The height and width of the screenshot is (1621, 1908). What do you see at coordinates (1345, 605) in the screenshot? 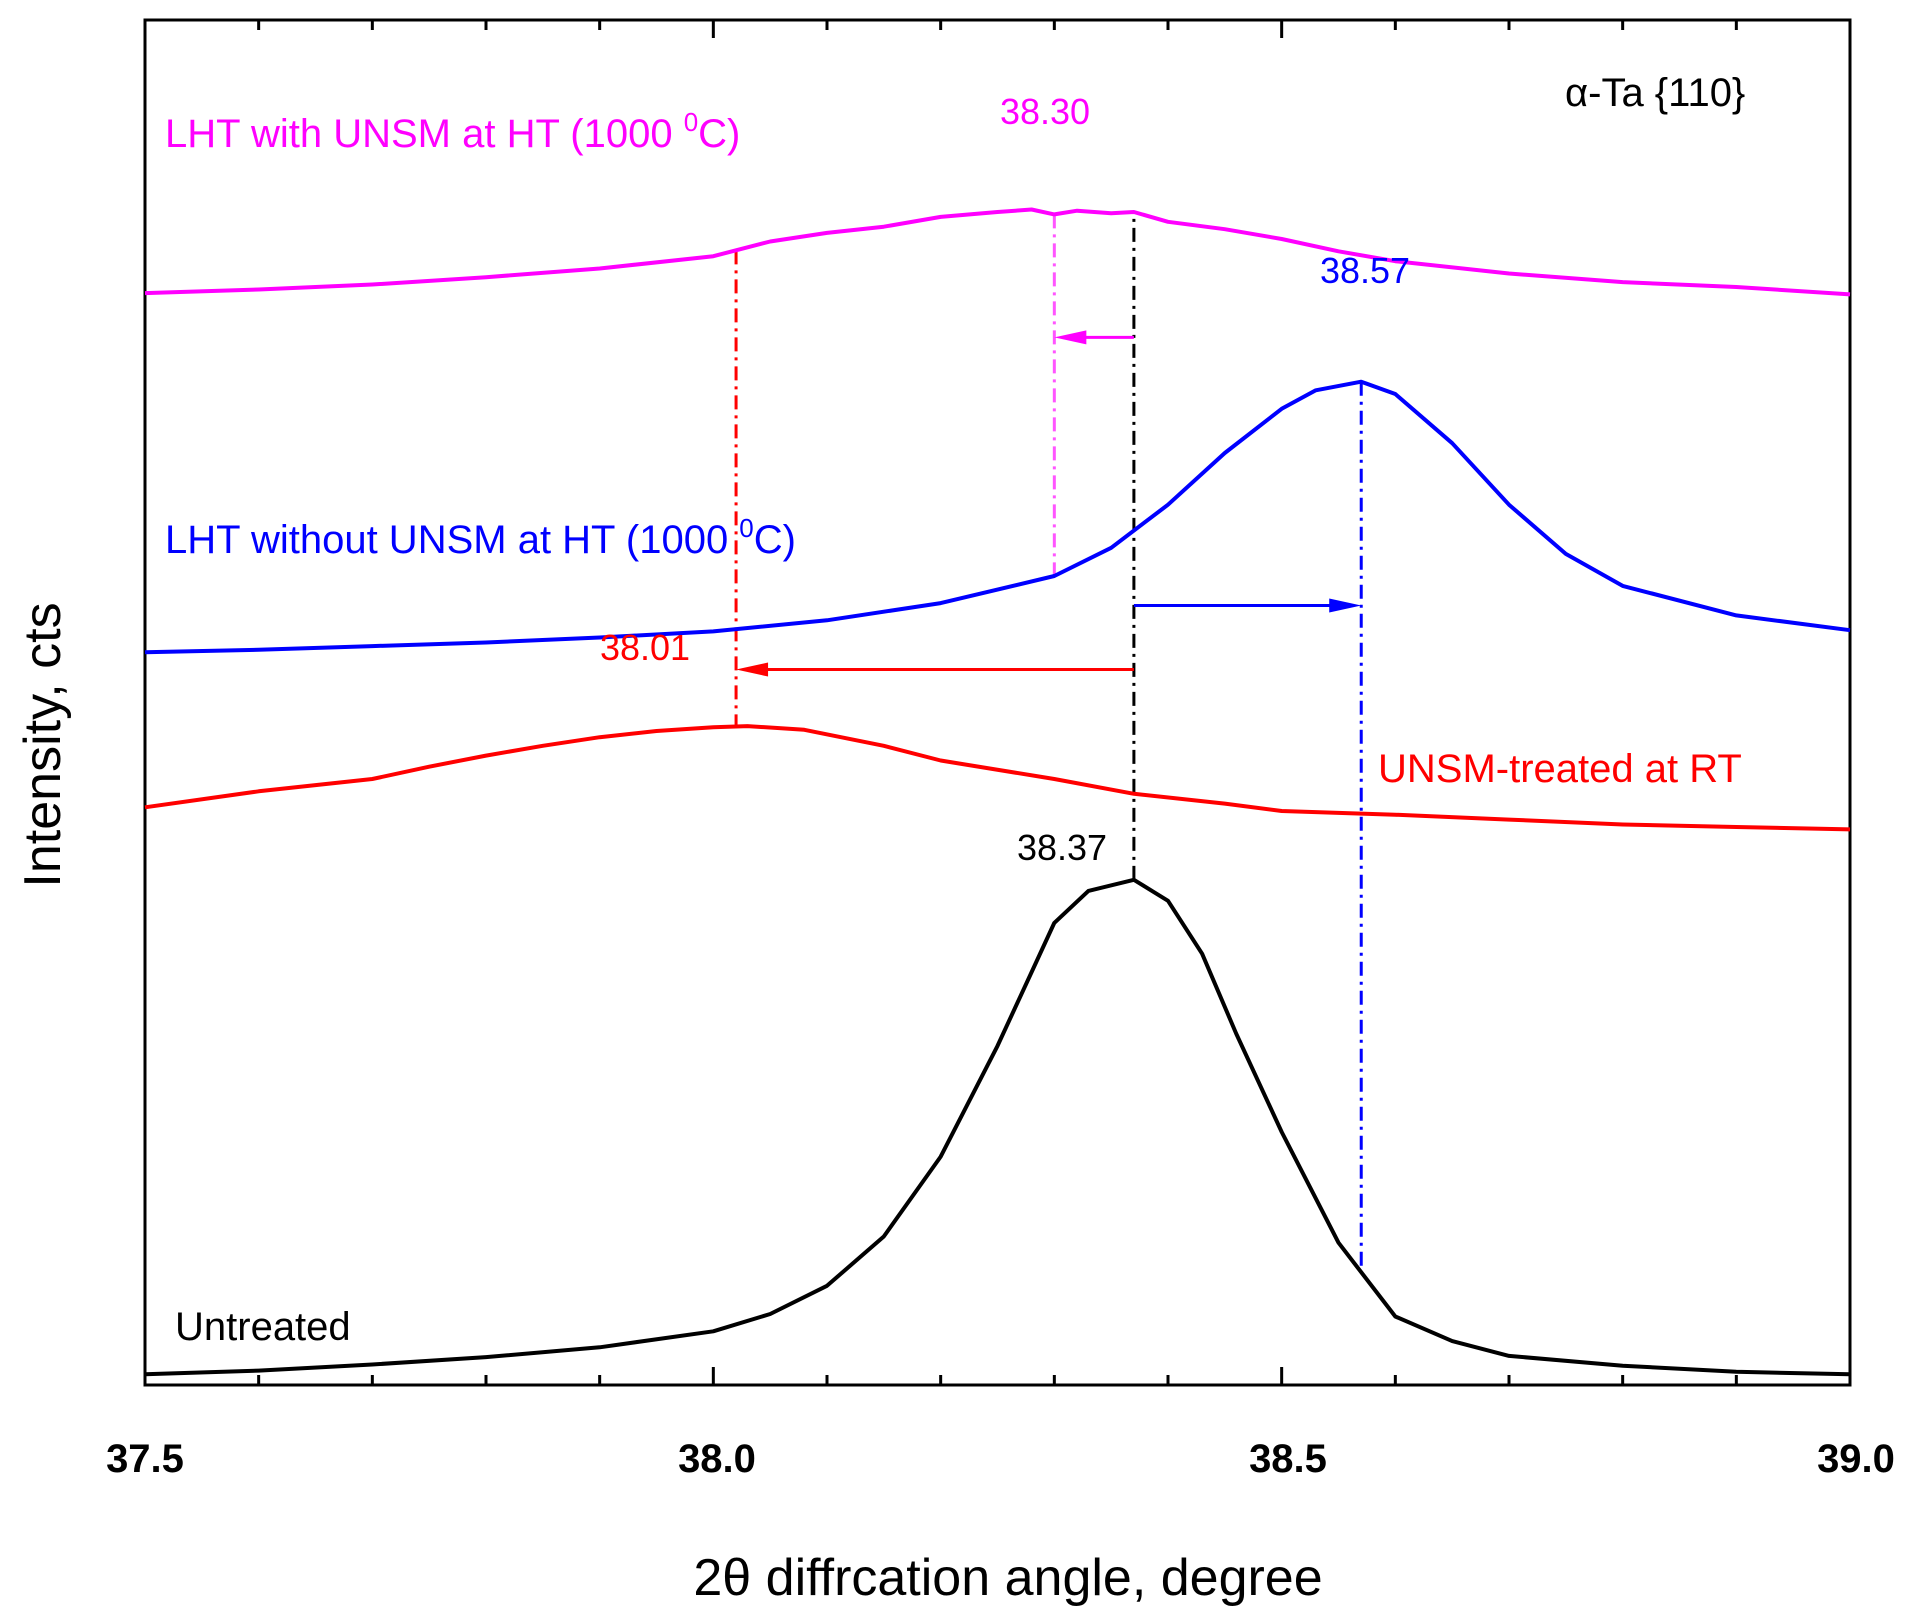
I see `shift-arrow-38-57-head` at bounding box center [1345, 605].